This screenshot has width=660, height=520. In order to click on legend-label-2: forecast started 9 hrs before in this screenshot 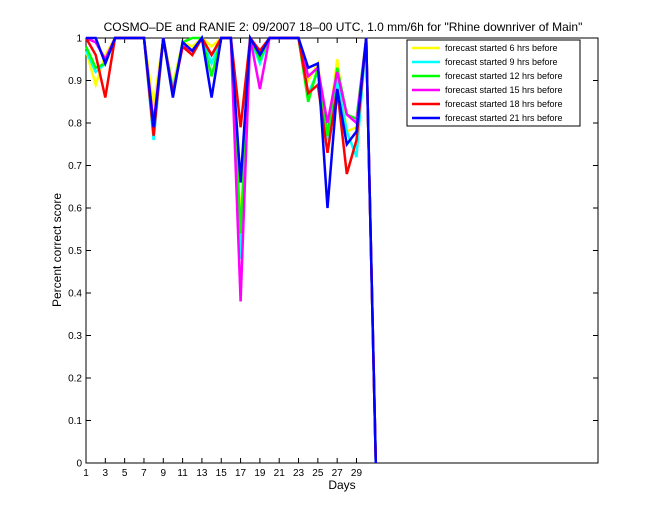, I will do `click(501, 62)`.